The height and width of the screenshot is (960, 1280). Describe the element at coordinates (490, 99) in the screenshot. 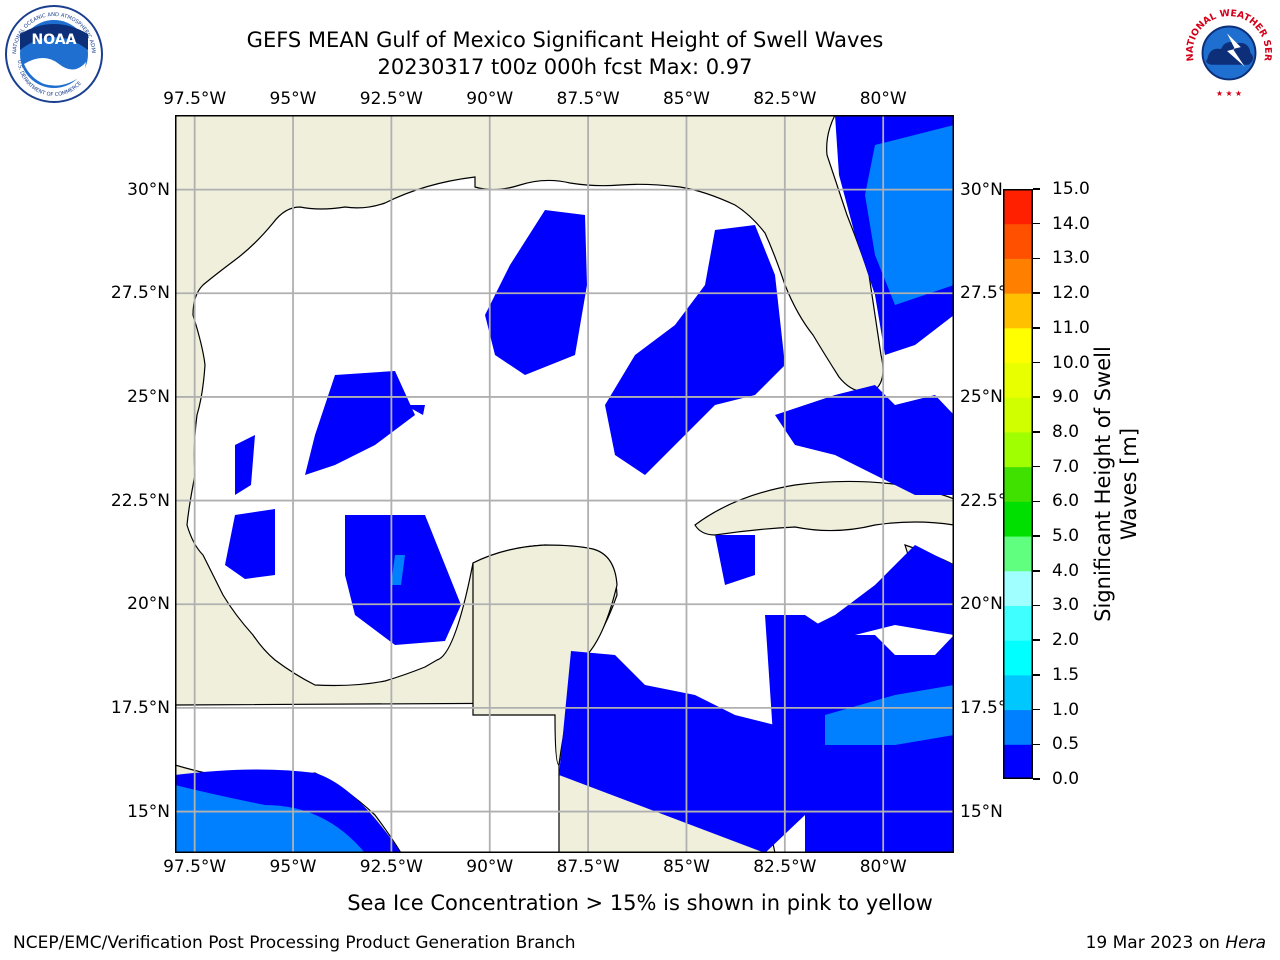

I see `lon-tick-label-top: 90°W` at that location.